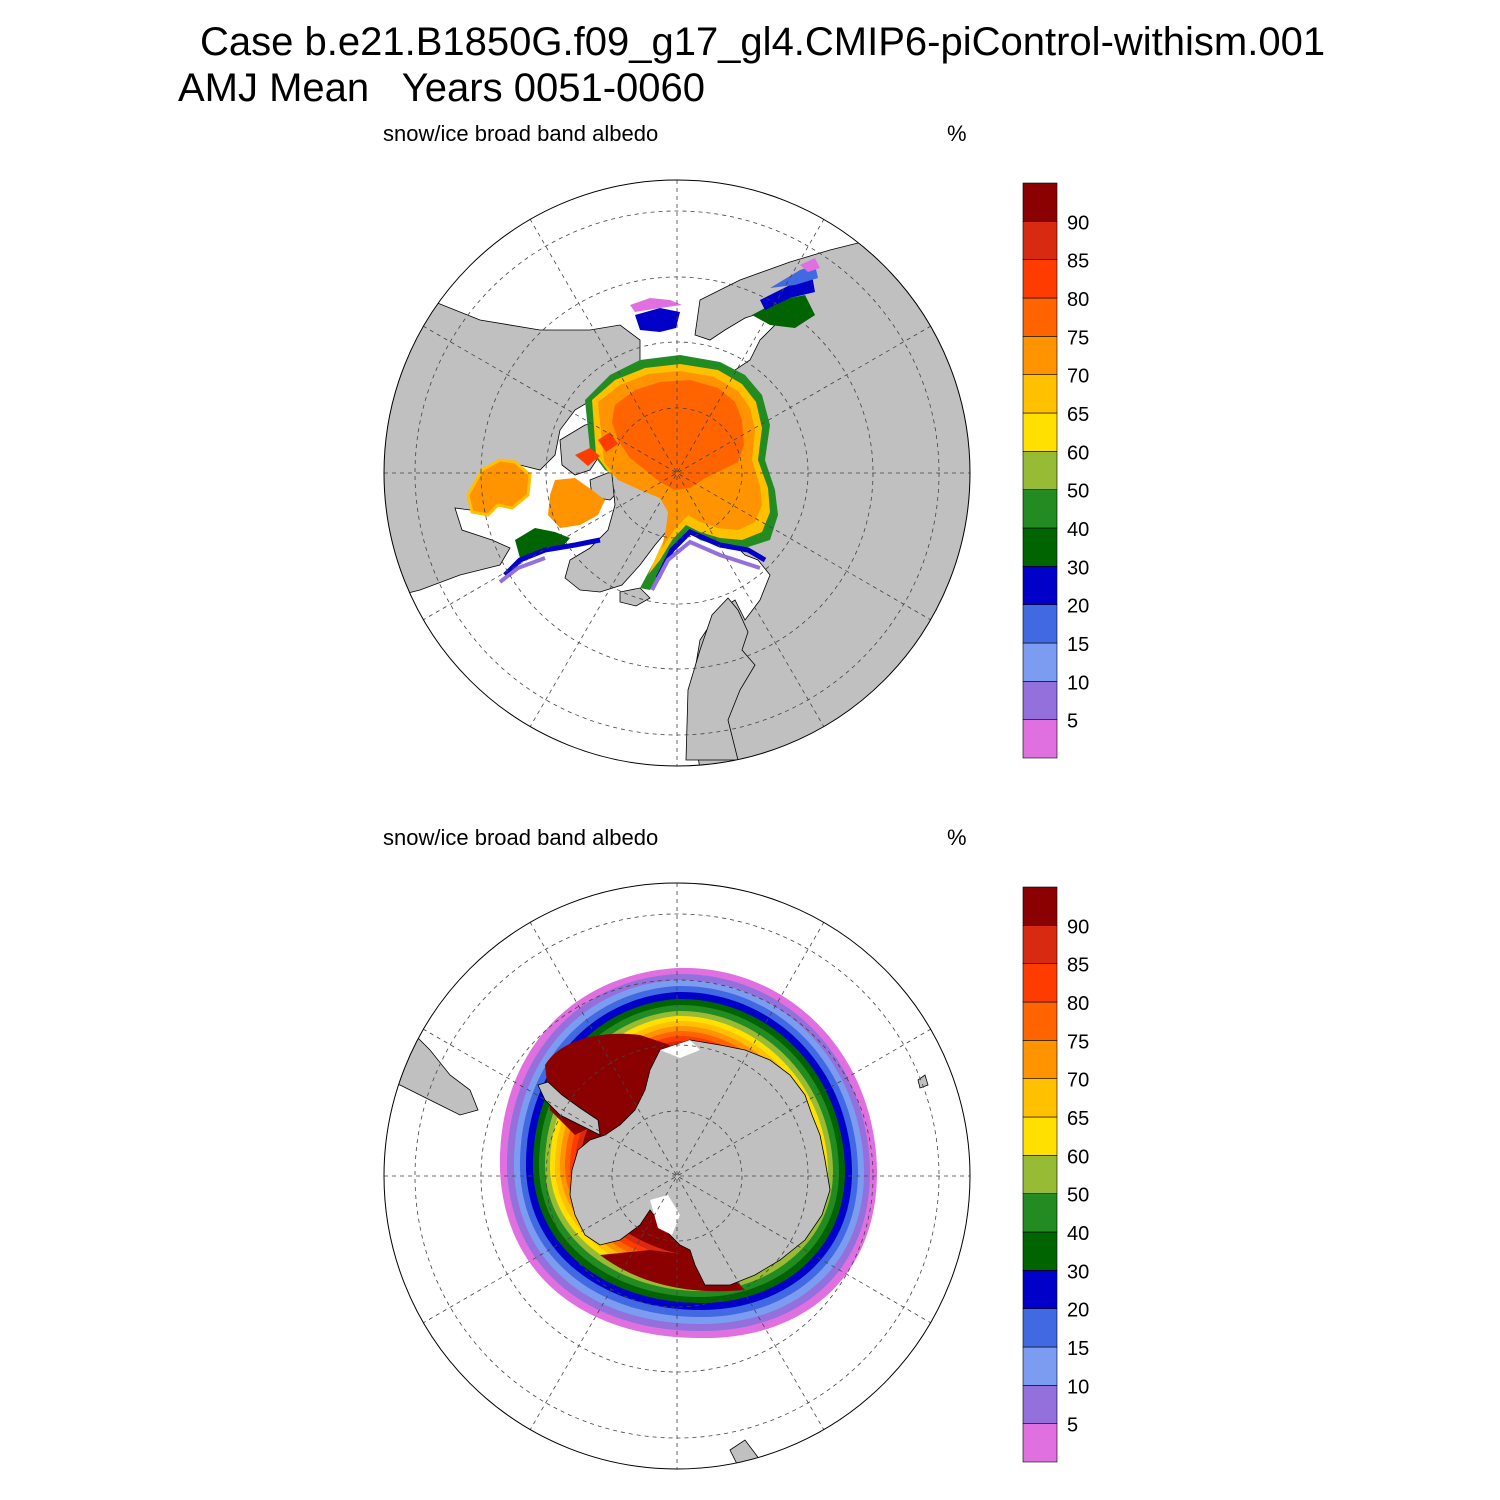 The height and width of the screenshot is (1500, 1500). What do you see at coordinates (1078, 492) in the screenshot?
I see `north-colorbar-label: 50` at bounding box center [1078, 492].